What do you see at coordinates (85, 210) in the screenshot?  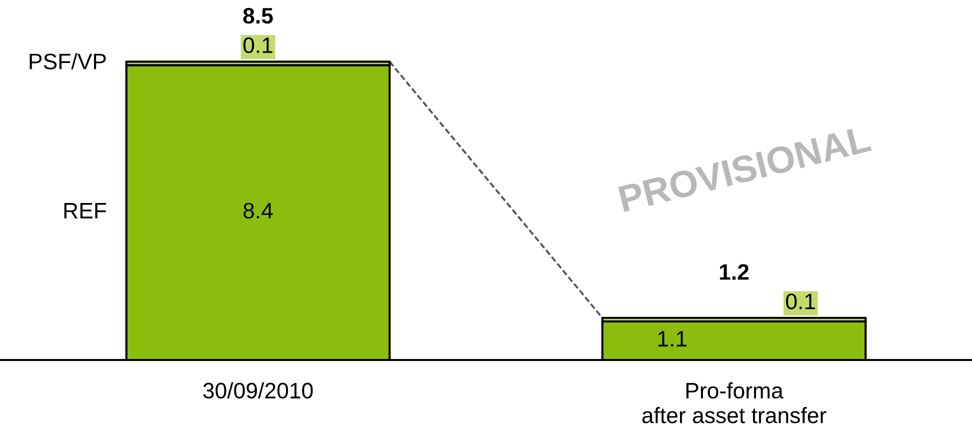 I see `series-label: REF` at bounding box center [85, 210].